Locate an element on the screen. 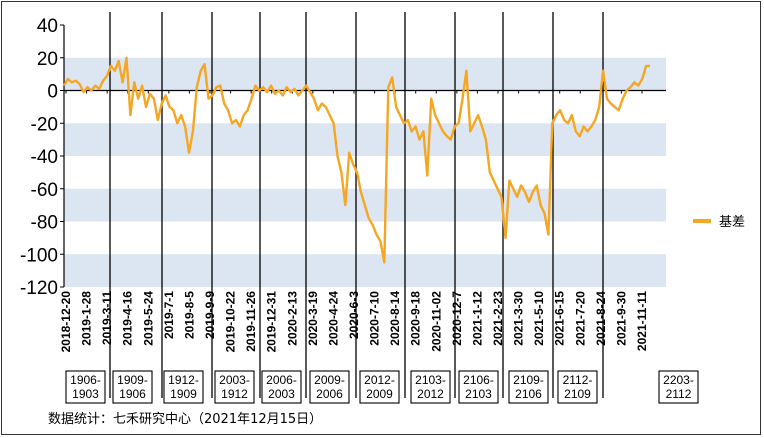 Image resolution: width=764 pixels, height=438 pixels. contract-text: 2103- is located at coordinates (430, 380).